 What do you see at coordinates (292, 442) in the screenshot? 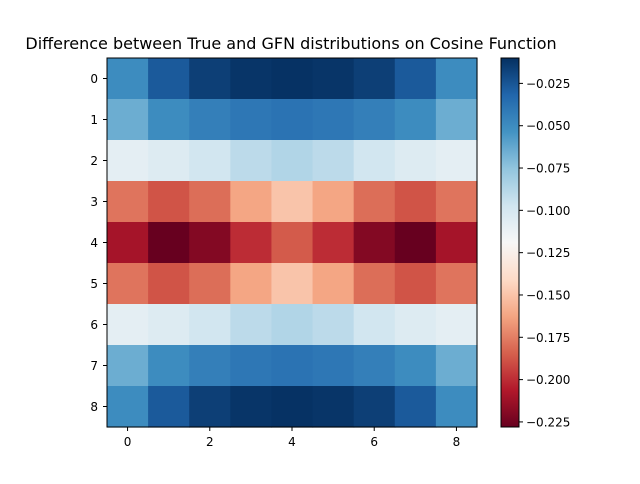
I see `x-tick-label: 4` at bounding box center [292, 442].